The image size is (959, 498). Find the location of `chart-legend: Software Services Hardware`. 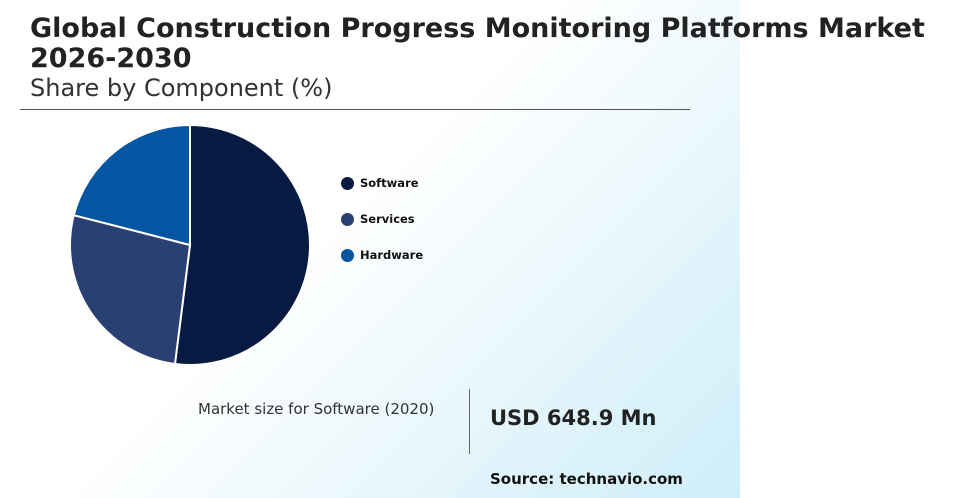

chart-legend: Software Services Hardware is located at coordinates (382, 228).